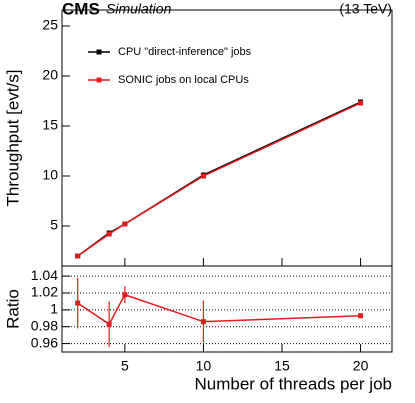  Describe the element at coordinates (50, 175) in the screenshot. I see `y-tick-label: 10` at that location.